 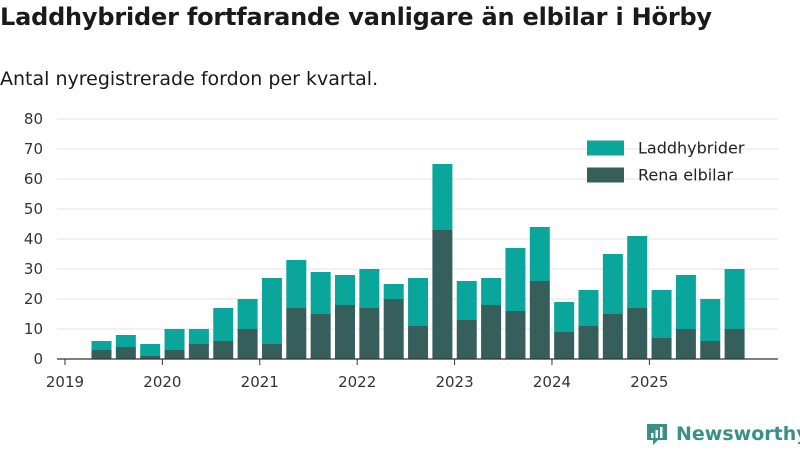 I want to click on x-tick-label: 2020, so click(x=162, y=382).